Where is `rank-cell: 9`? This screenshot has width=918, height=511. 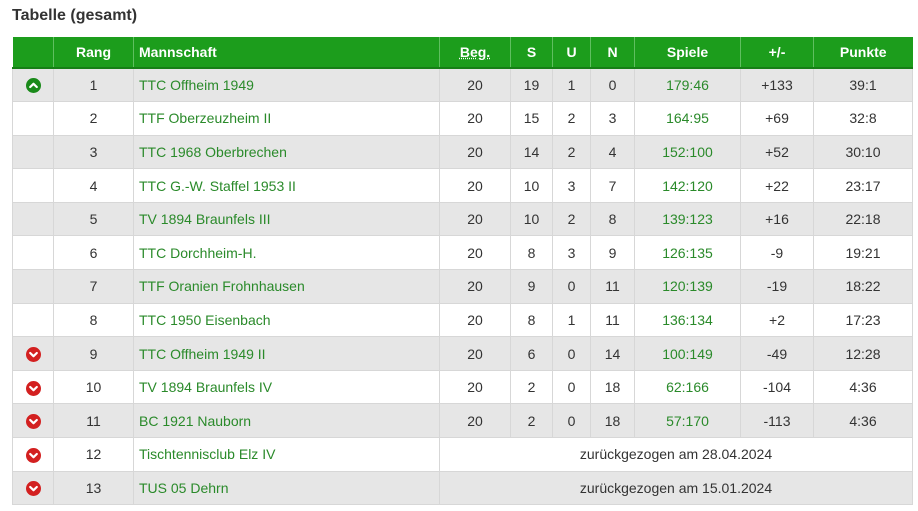
rank-cell: 9 is located at coordinates (93, 353).